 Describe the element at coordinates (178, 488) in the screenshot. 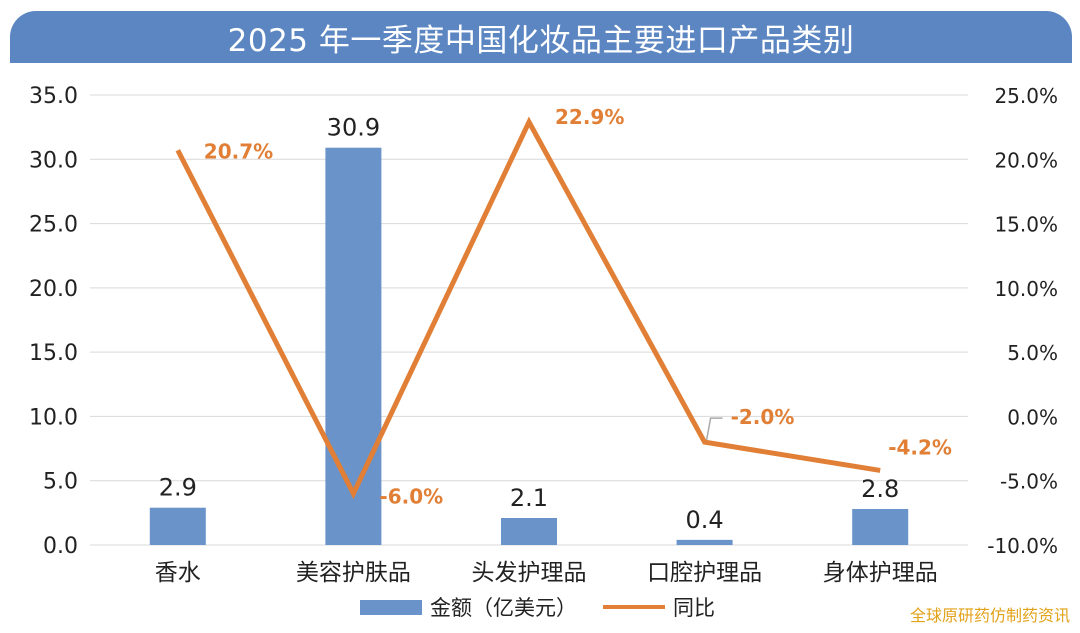

I see `bar-value-label: 2.9` at that location.